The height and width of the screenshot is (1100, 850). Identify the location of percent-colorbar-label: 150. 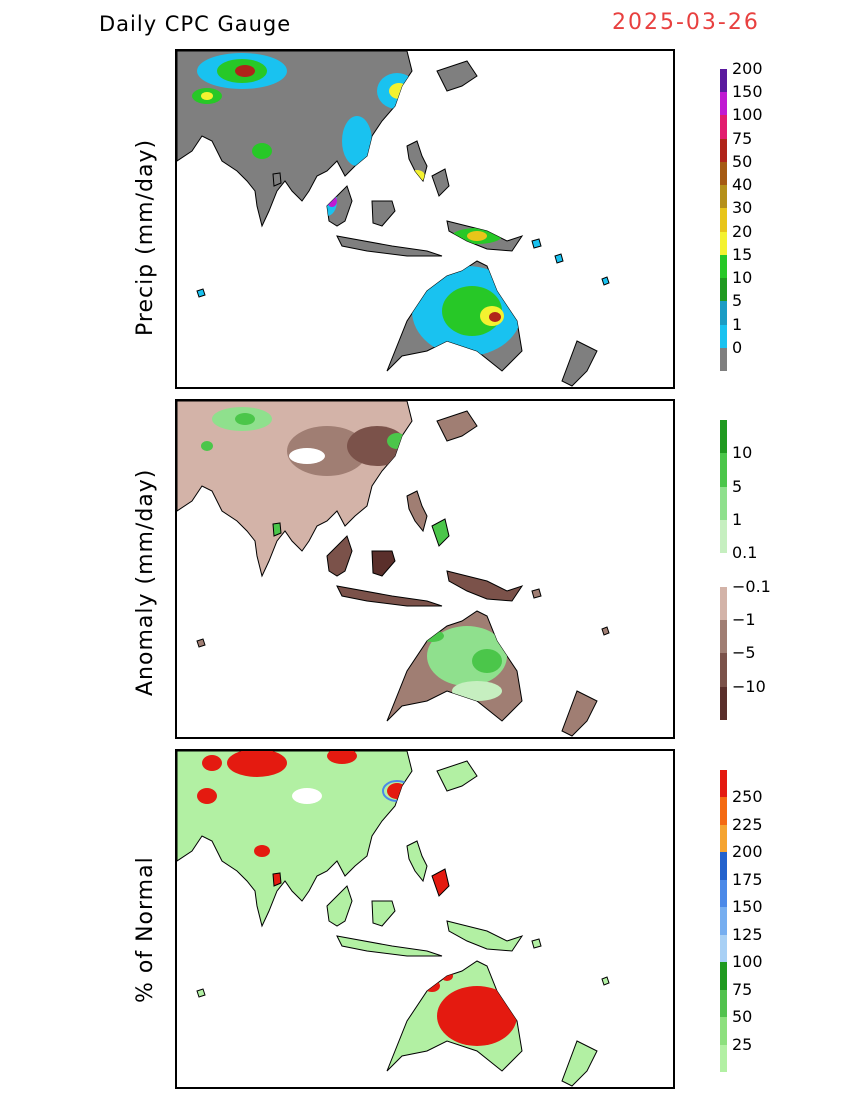
(747, 907).